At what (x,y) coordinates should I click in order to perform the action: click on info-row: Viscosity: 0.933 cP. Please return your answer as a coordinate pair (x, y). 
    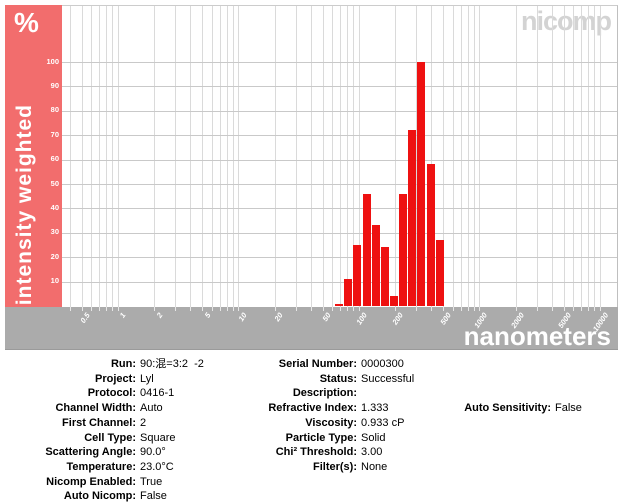
    Looking at the image, I should click on (304, 423).